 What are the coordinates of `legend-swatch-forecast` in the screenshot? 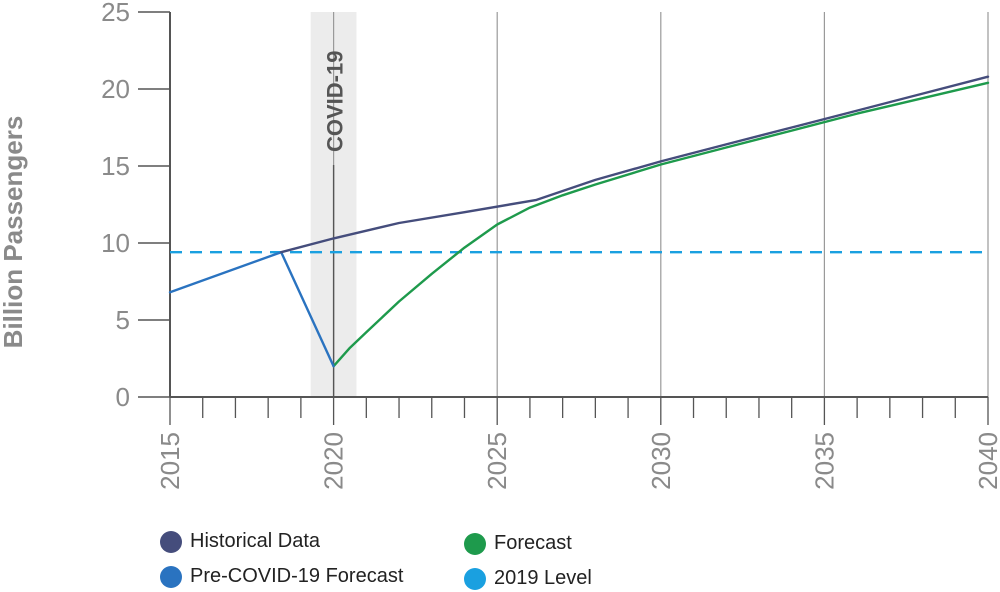 It's located at (475, 543).